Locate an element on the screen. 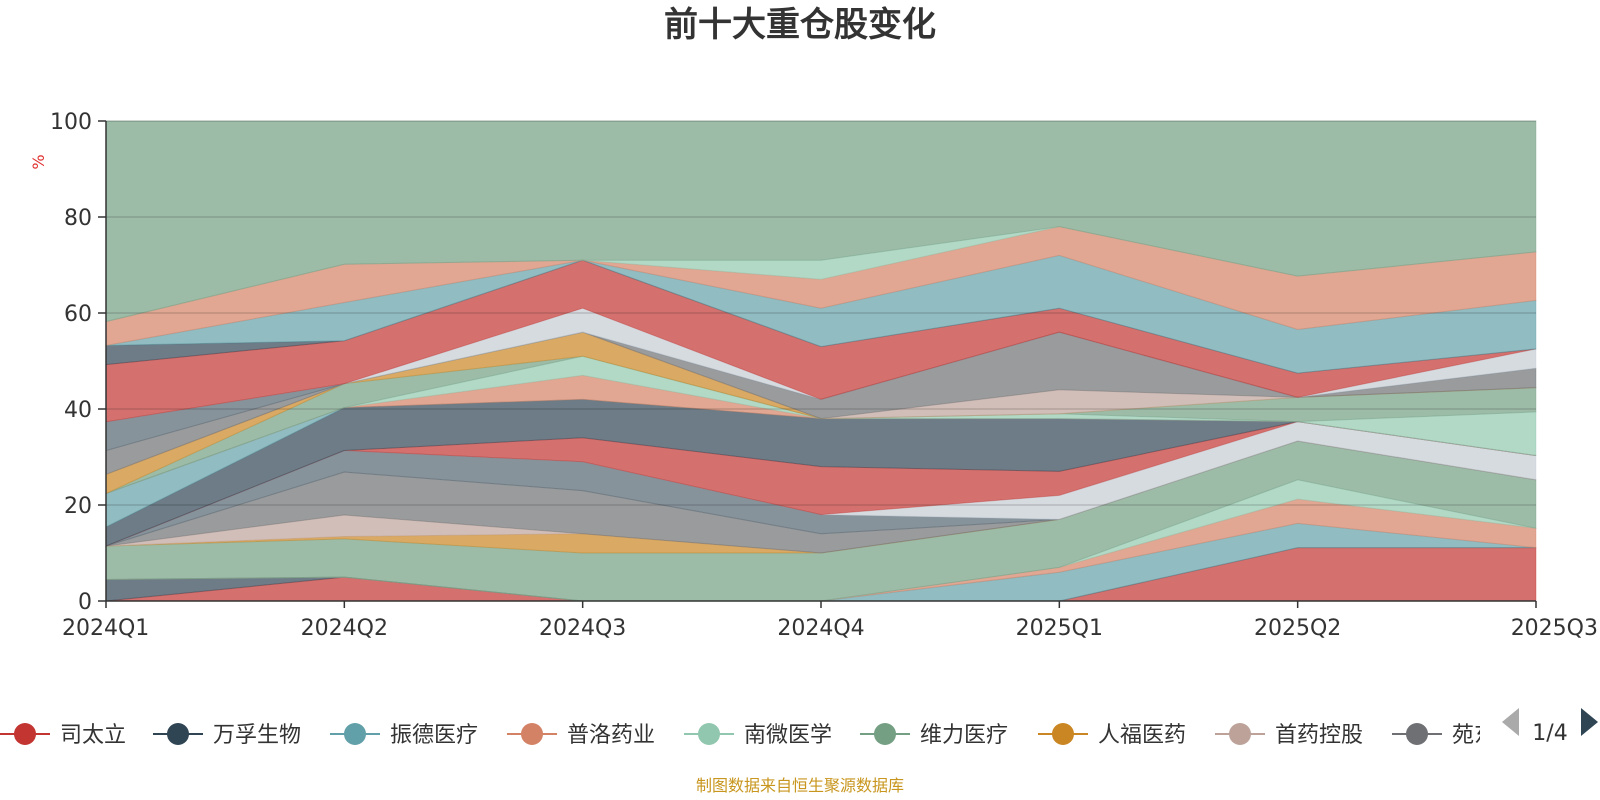  legend-item: 司太立 is located at coordinates (63, 735).